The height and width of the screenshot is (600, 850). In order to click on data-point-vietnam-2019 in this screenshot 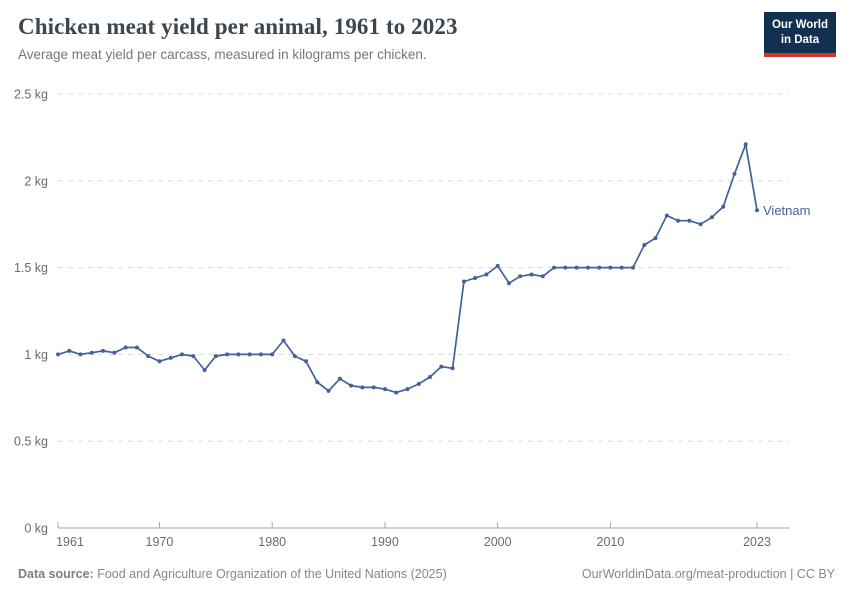, I will do `click(711, 217)`.